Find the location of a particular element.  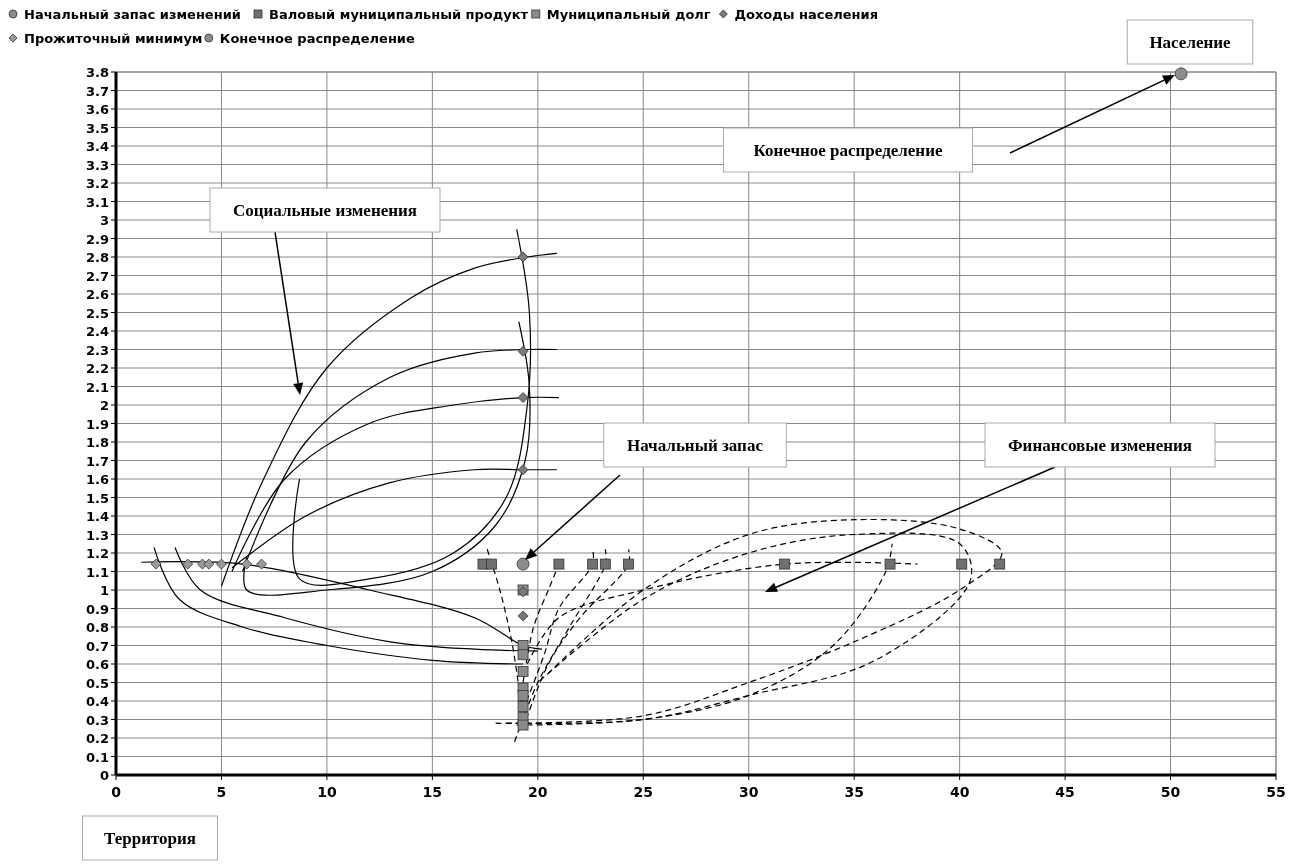

x-tick-label: 10 is located at coordinates (327, 792).